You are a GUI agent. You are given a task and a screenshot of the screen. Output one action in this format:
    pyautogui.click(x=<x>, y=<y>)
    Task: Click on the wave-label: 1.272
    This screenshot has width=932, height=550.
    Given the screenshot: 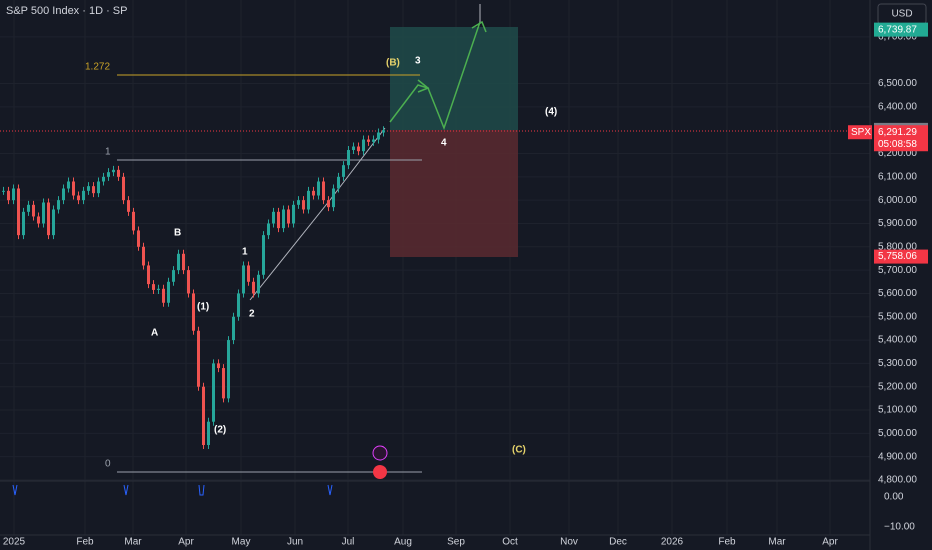 What is the action you would take?
    pyautogui.click(x=97, y=67)
    